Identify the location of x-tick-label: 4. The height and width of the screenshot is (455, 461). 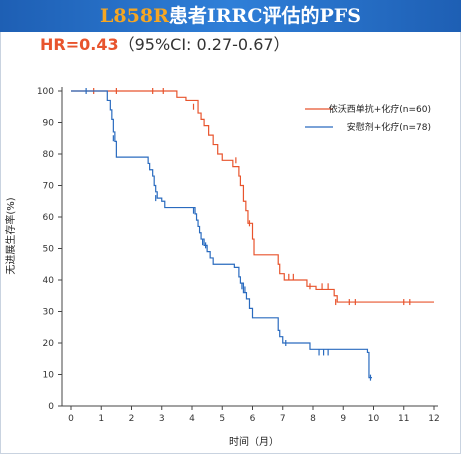
(192, 419).